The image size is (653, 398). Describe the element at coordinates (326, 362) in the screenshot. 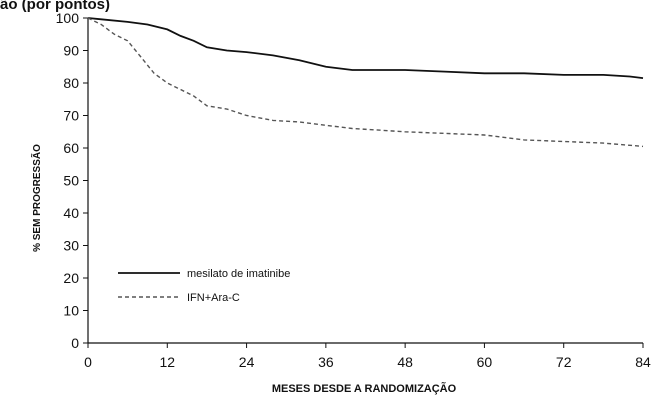

I see `x-tick-label: 36` at that location.